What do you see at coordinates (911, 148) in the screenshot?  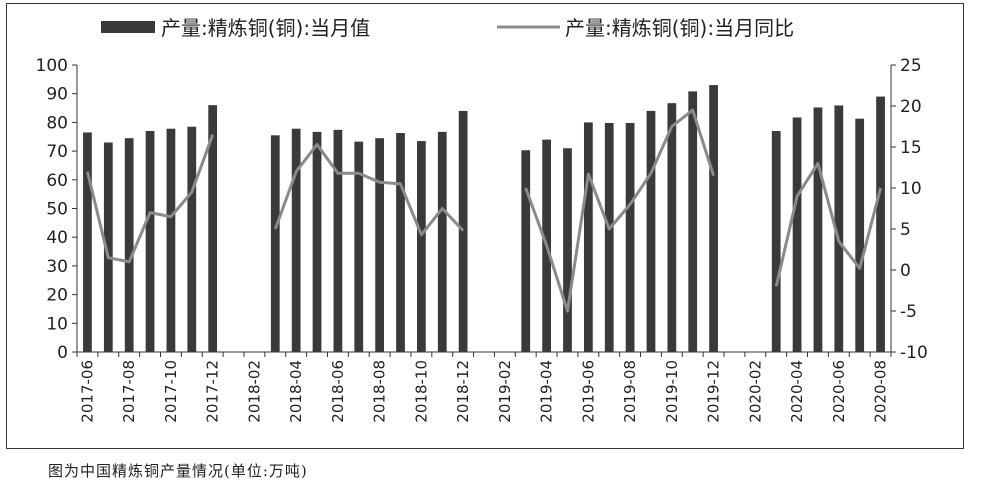 I see `y-right-tick-label: 15` at bounding box center [911, 148].